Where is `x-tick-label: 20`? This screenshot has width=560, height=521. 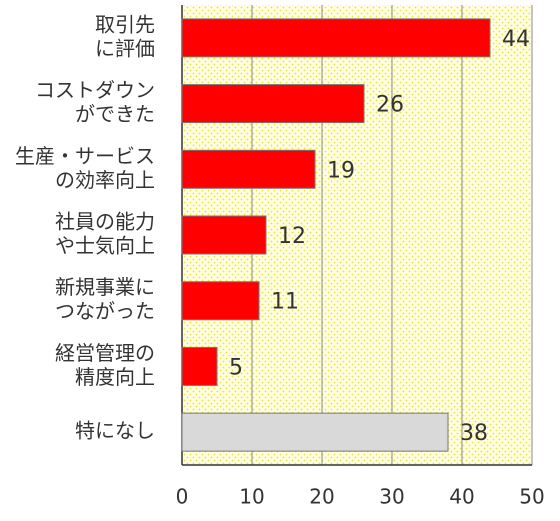 x-tick-label: 20 is located at coordinates (321, 497).